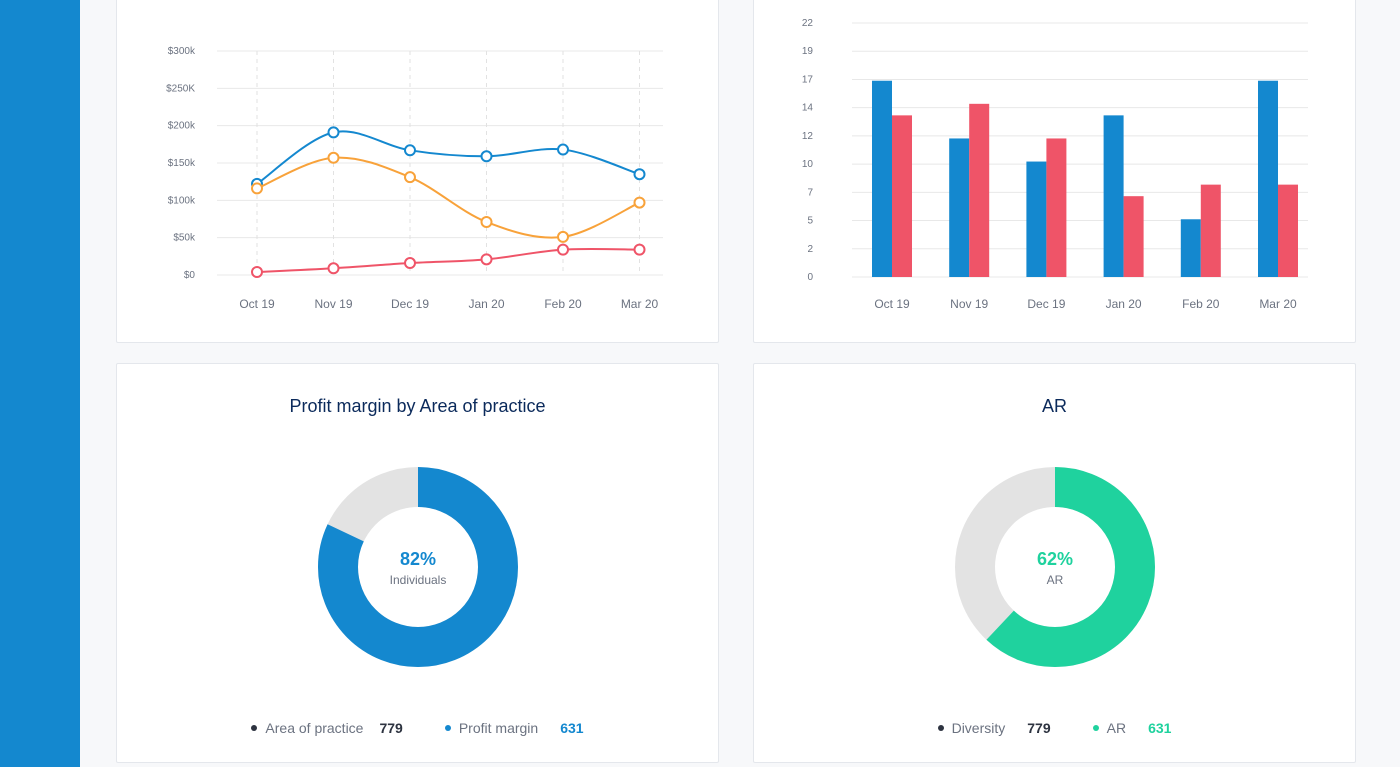  Describe the element at coordinates (40, 383) in the screenshot. I see `sidebar` at that location.